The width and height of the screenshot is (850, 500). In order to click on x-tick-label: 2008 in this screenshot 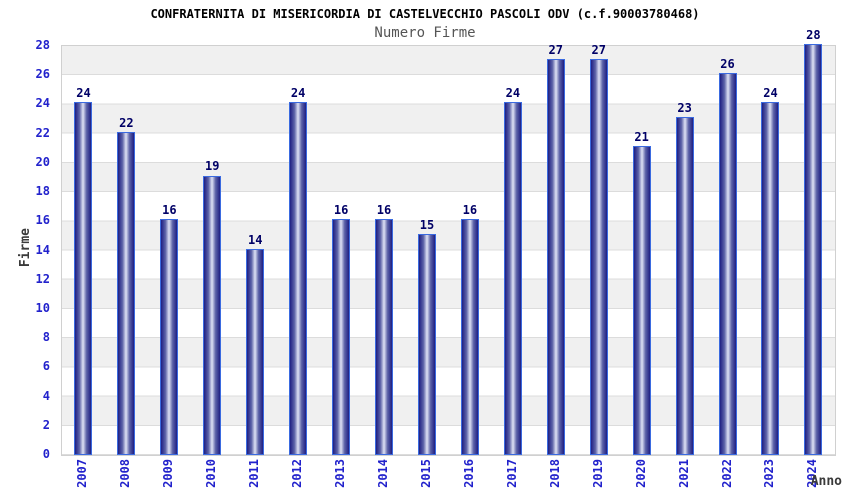, I will do `click(125, 473)`.